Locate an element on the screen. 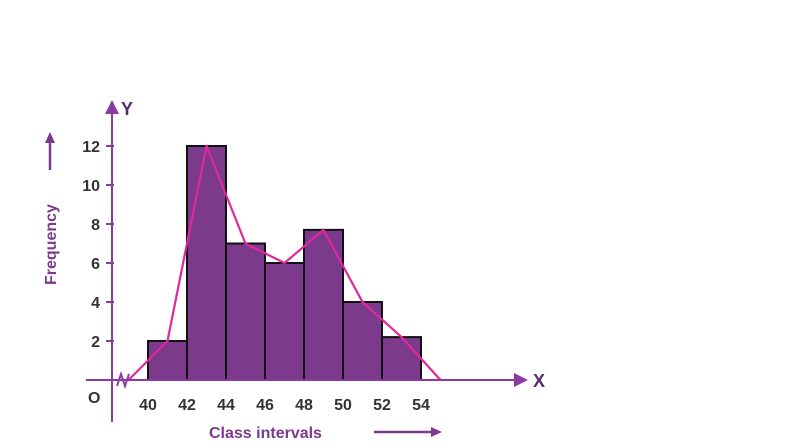 The width and height of the screenshot is (804, 448). y-axis-letter: Y is located at coordinates (127, 109).